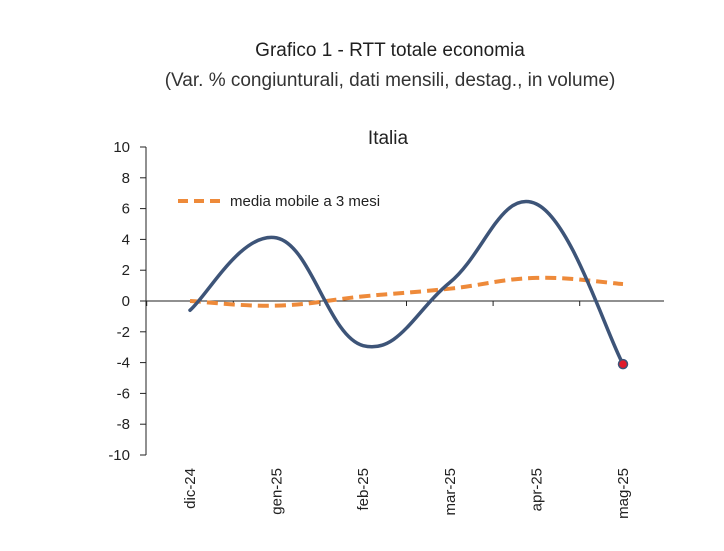  I want to click on x-tick-label: mag-25, so click(623, 493).